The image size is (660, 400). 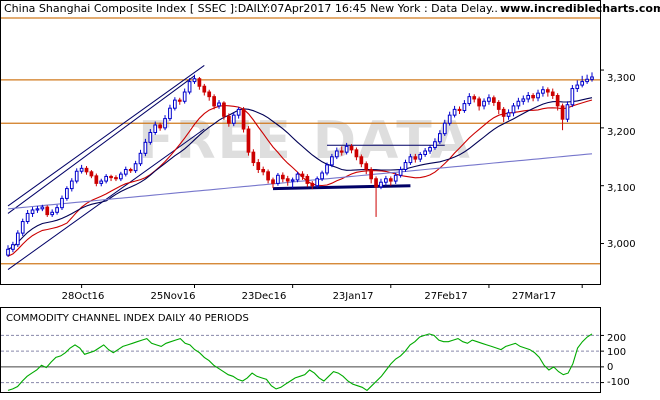 What do you see at coordinates (621, 188) in the screenshot?
I see `y-tick-label: 3,100` at bounding box center [621, 188].